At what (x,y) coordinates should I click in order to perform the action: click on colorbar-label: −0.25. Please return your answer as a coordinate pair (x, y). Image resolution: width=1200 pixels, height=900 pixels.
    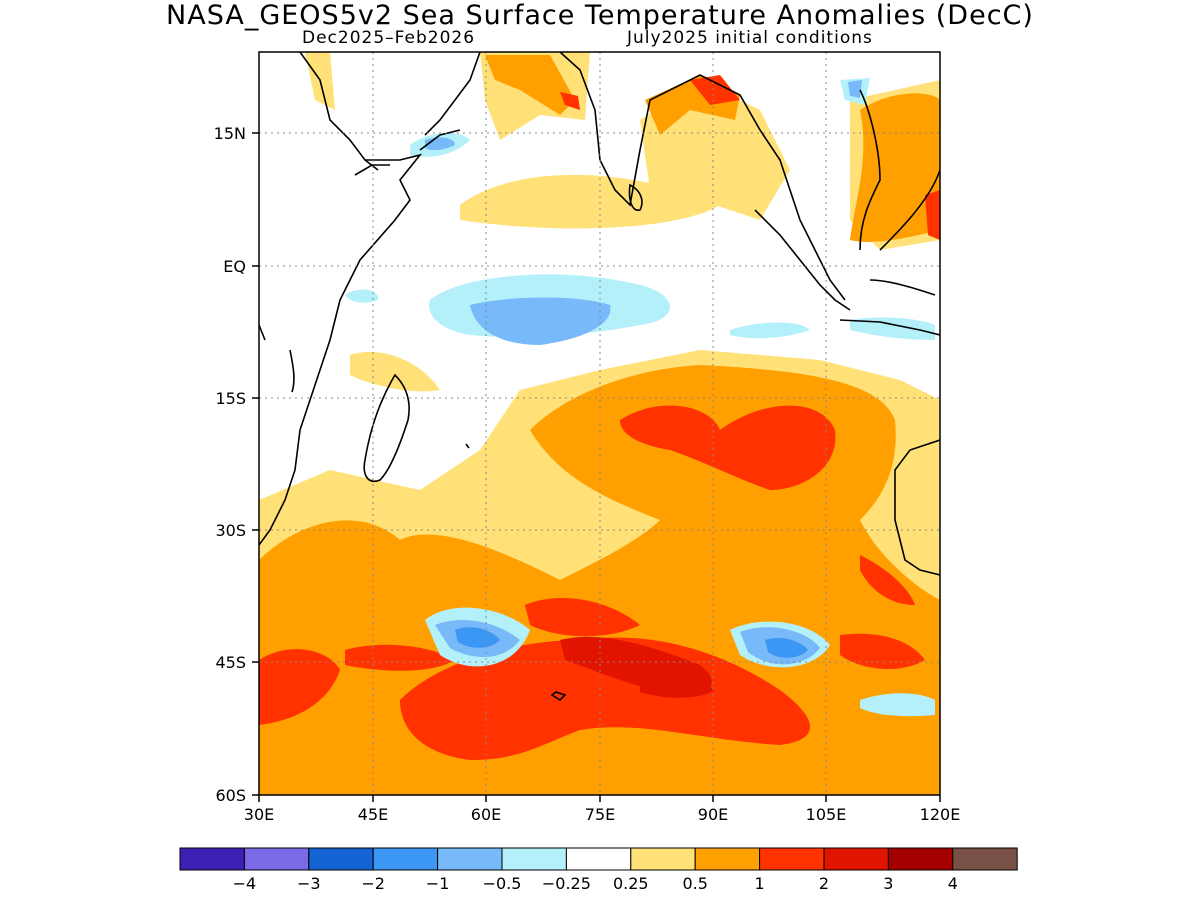
    Looking at the image, I should click on (566, 883).